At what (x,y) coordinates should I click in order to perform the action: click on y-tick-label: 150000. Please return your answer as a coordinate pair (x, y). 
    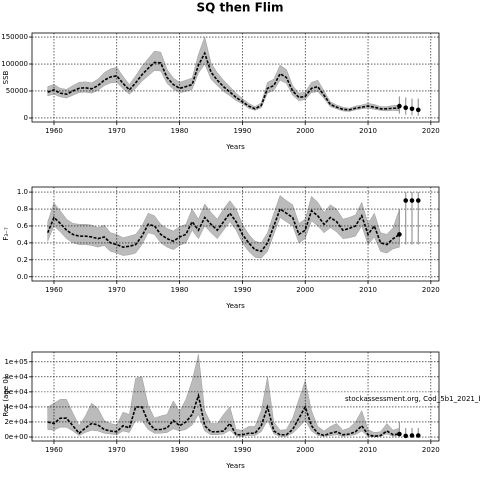
    Looking at the image, I should click on (14, 37).